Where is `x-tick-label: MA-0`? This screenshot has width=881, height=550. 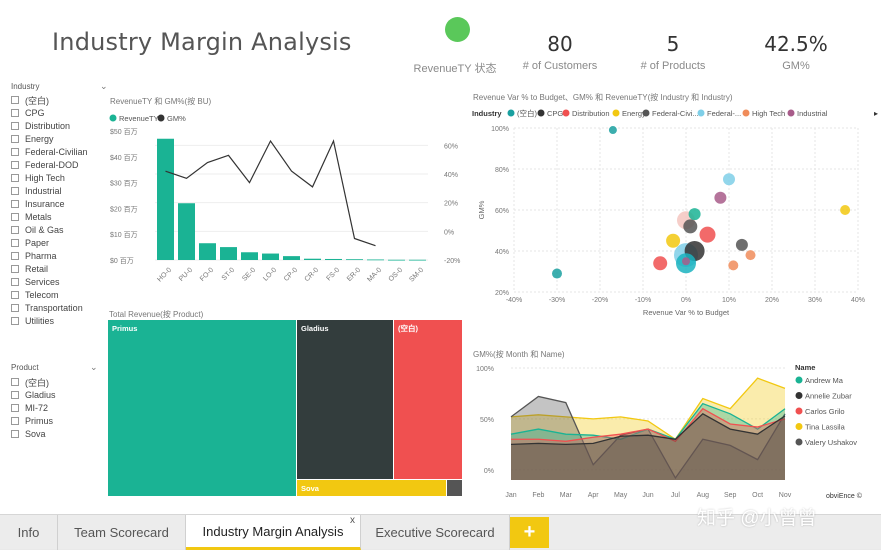 x-tick-label: MA-0 is located at coordinates (374, 275).